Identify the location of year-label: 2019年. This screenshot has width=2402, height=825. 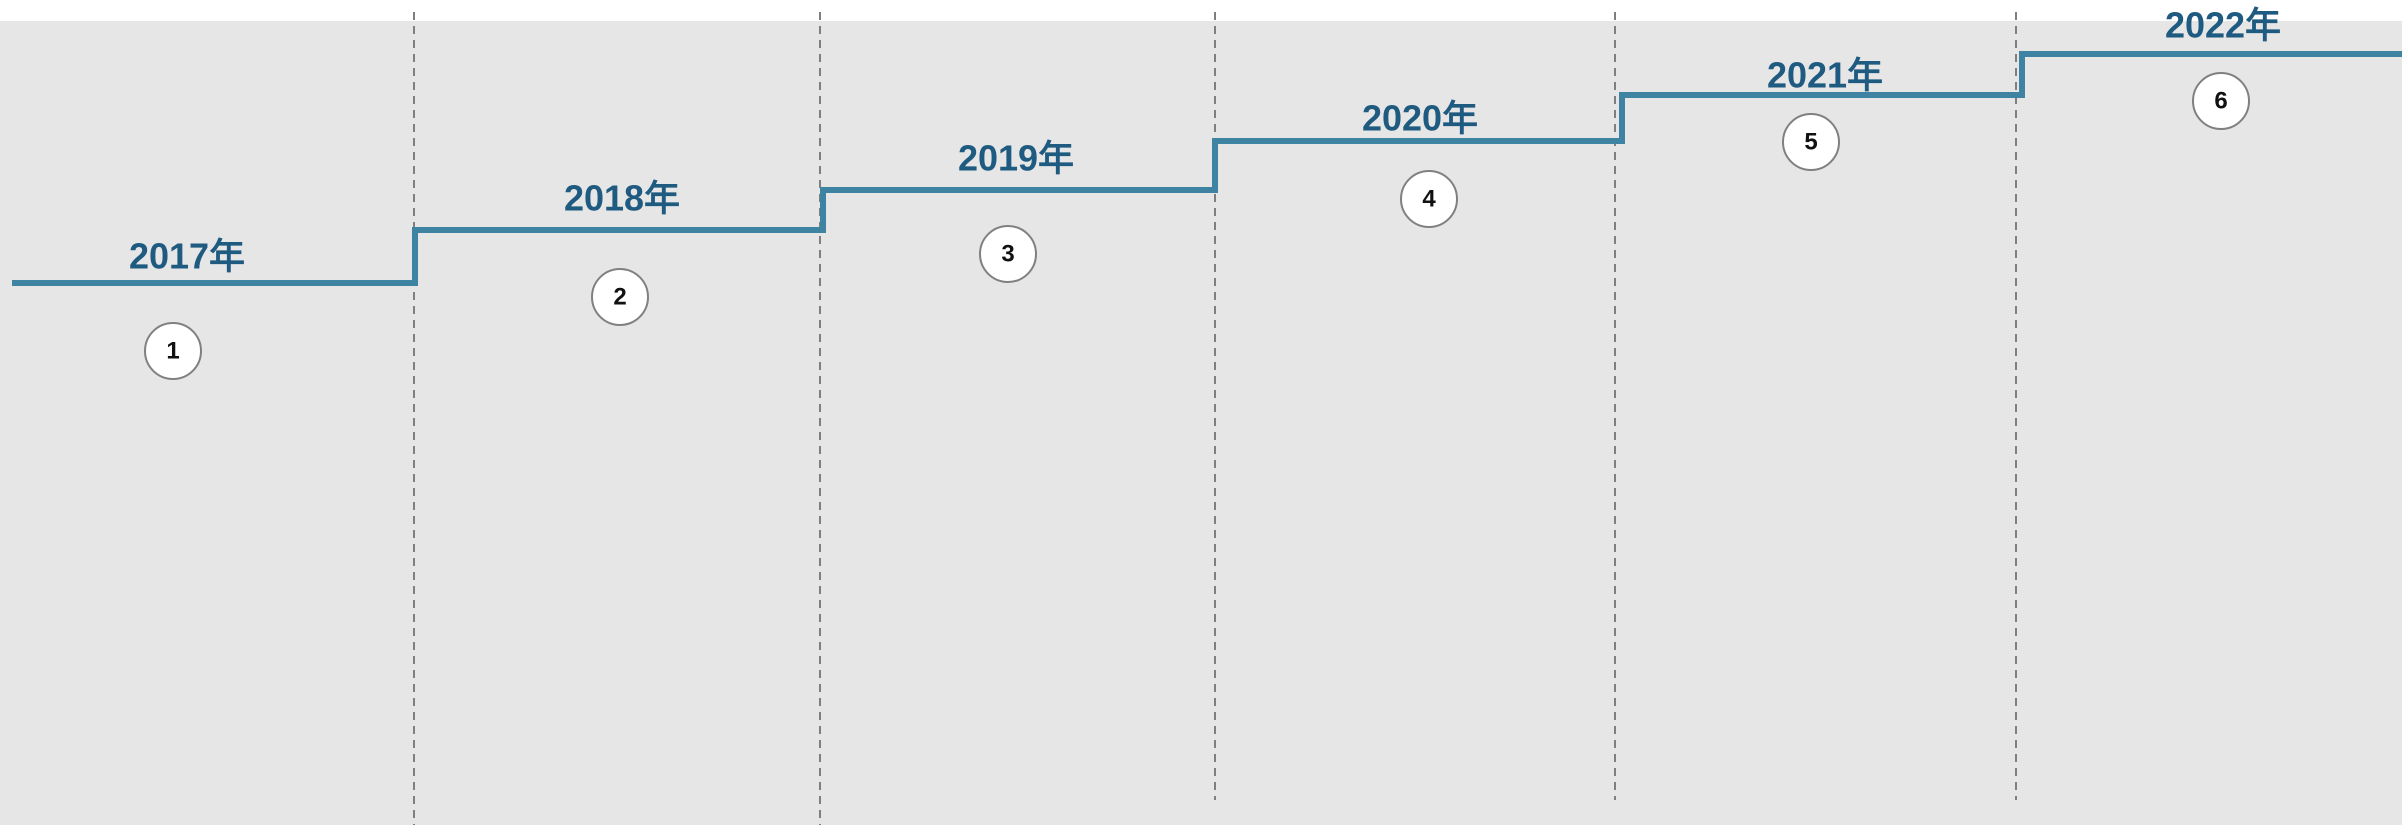
(1016, 158).